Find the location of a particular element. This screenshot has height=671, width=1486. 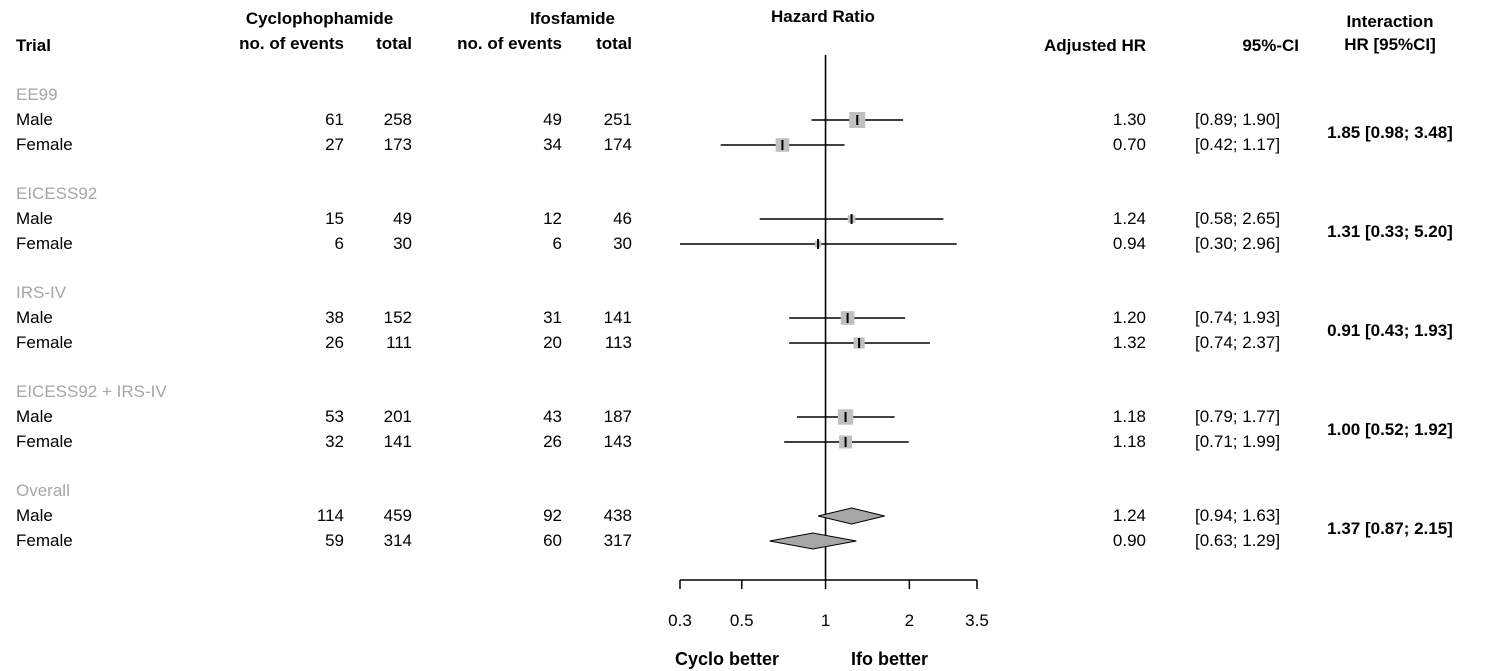

interaction-value: 0.91 [0.43; 1.93] is located at coordinates (1390, 330).